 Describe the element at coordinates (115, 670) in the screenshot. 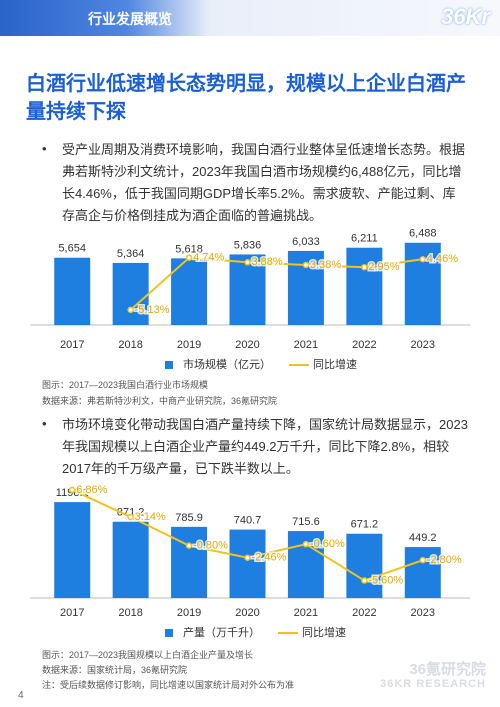

I see `chart-source: 数据来源：国家统计局，36氪研究院` at that location.